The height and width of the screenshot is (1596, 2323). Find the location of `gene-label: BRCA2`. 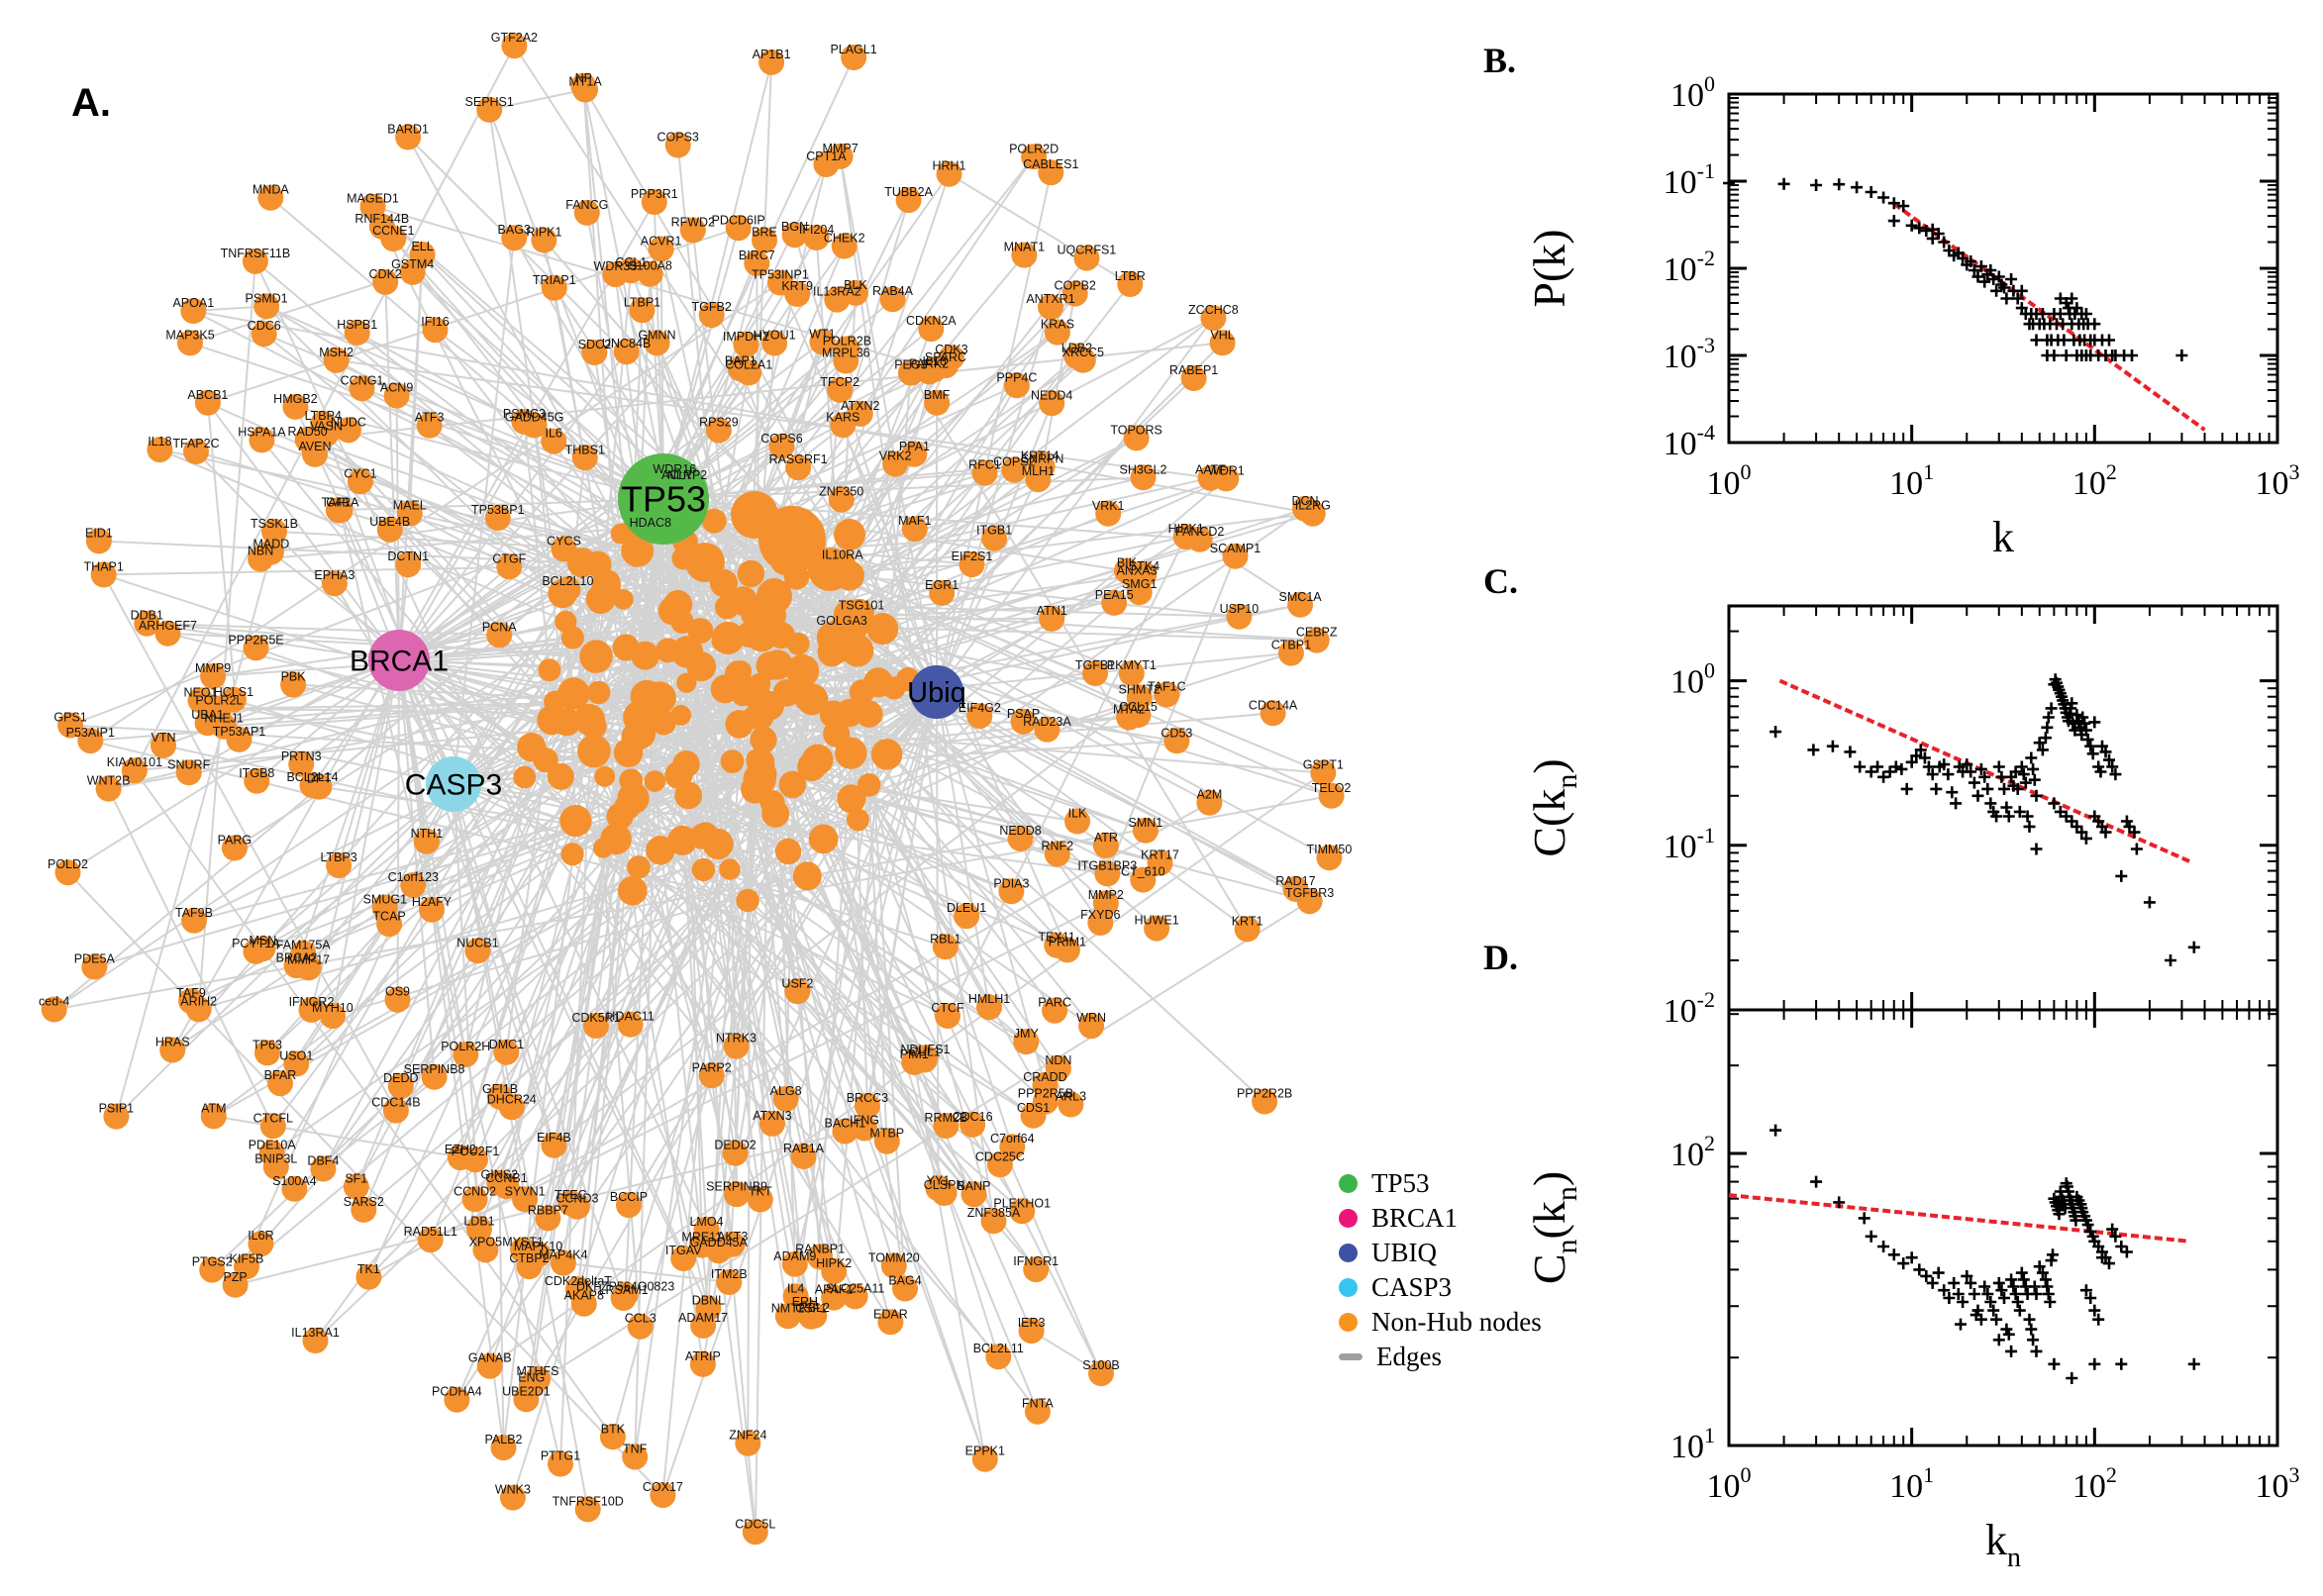

gene-label: BRCA2 is located at coordinates (297, 957).